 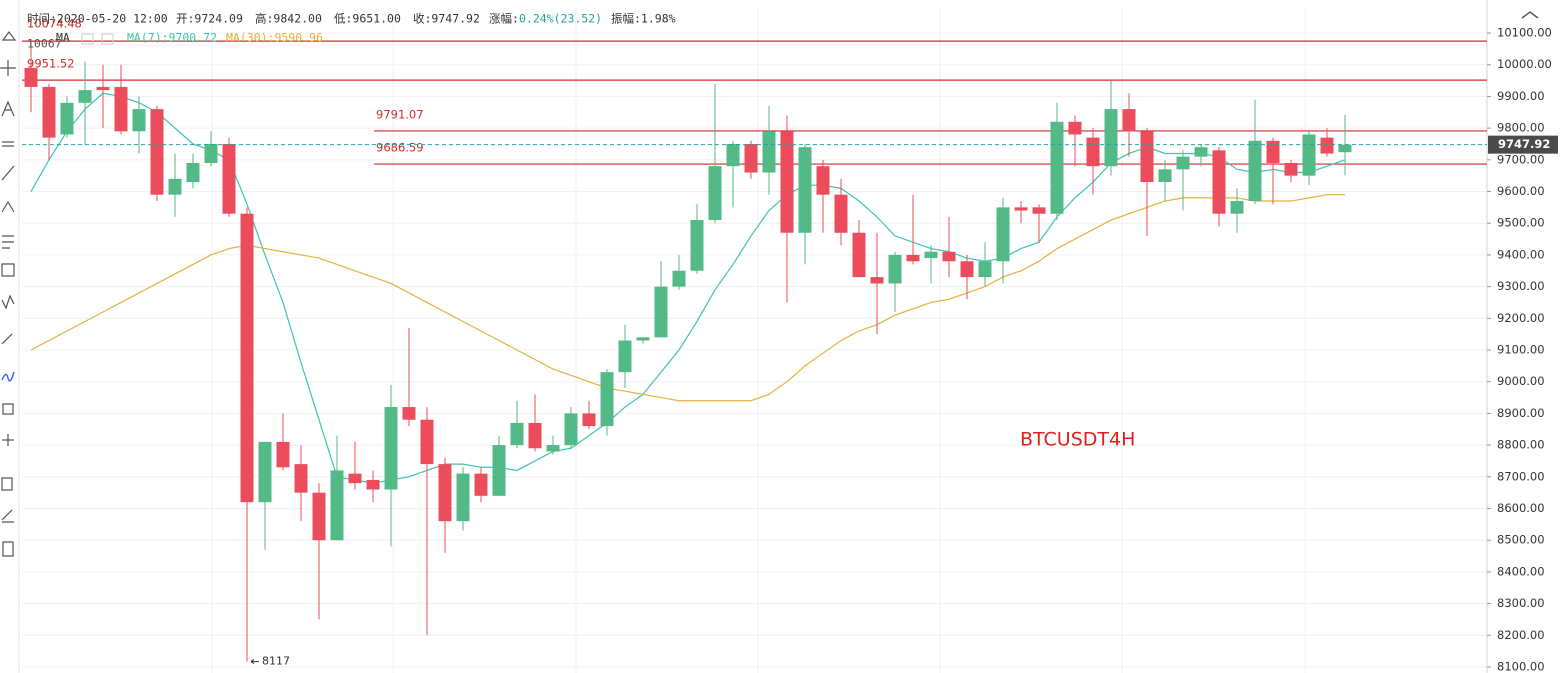 What do you see at coordinates (504, 19) in the screenshot?
I see `header-change-label: 涨幅:` at bounding box center [504, 19].